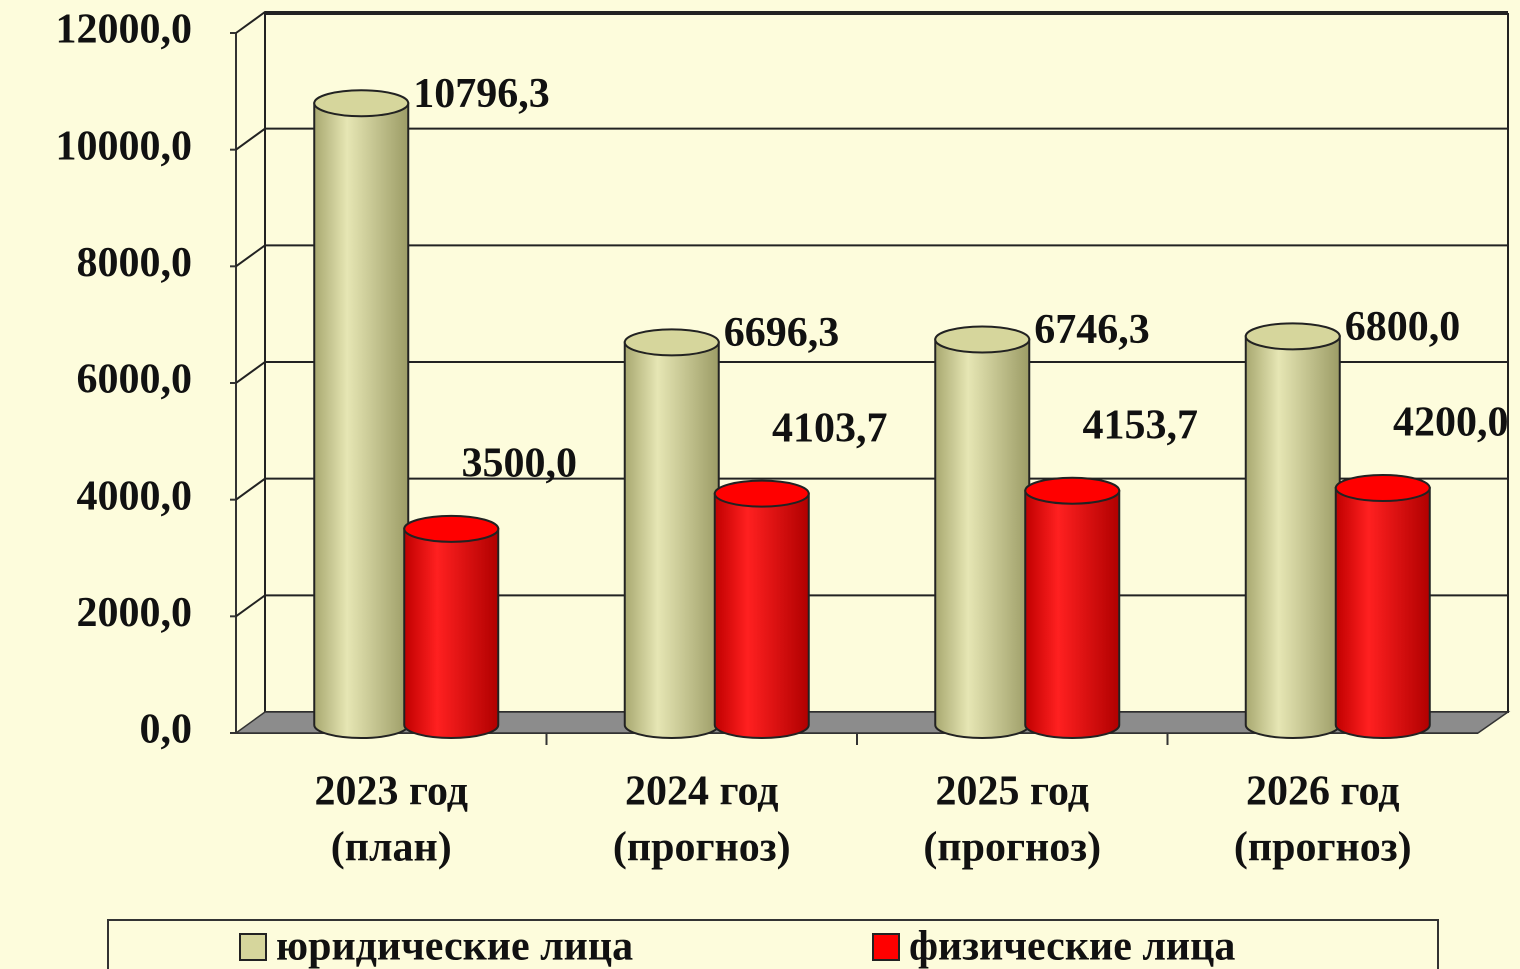 The width and height of the screenshot is (1520, 969). I want to click on value-label: 10796,3, so click(481, 94).